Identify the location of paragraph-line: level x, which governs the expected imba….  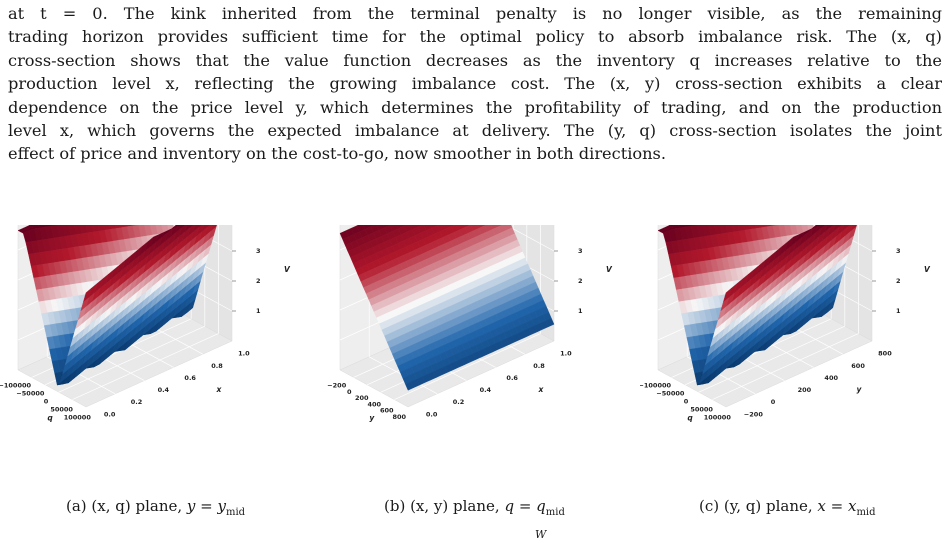
(475, 131).